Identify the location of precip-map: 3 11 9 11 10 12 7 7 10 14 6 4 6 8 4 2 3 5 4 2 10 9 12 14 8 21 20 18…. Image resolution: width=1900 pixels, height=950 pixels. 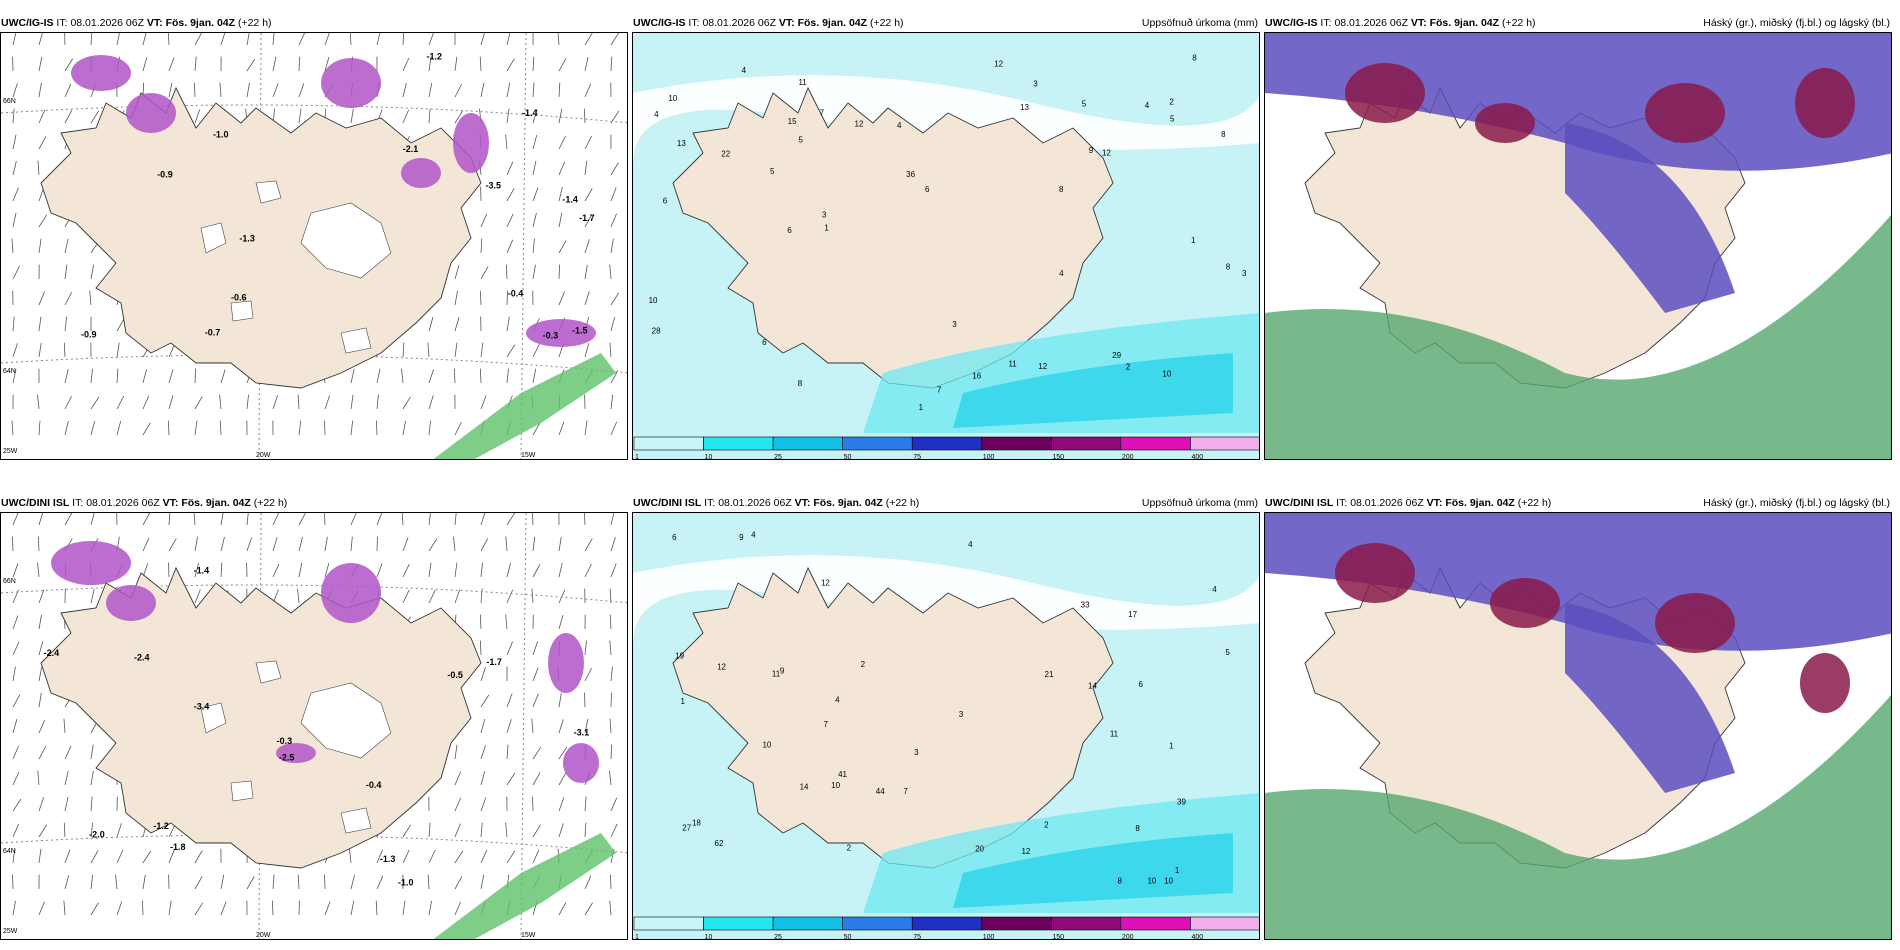
(946, 726).